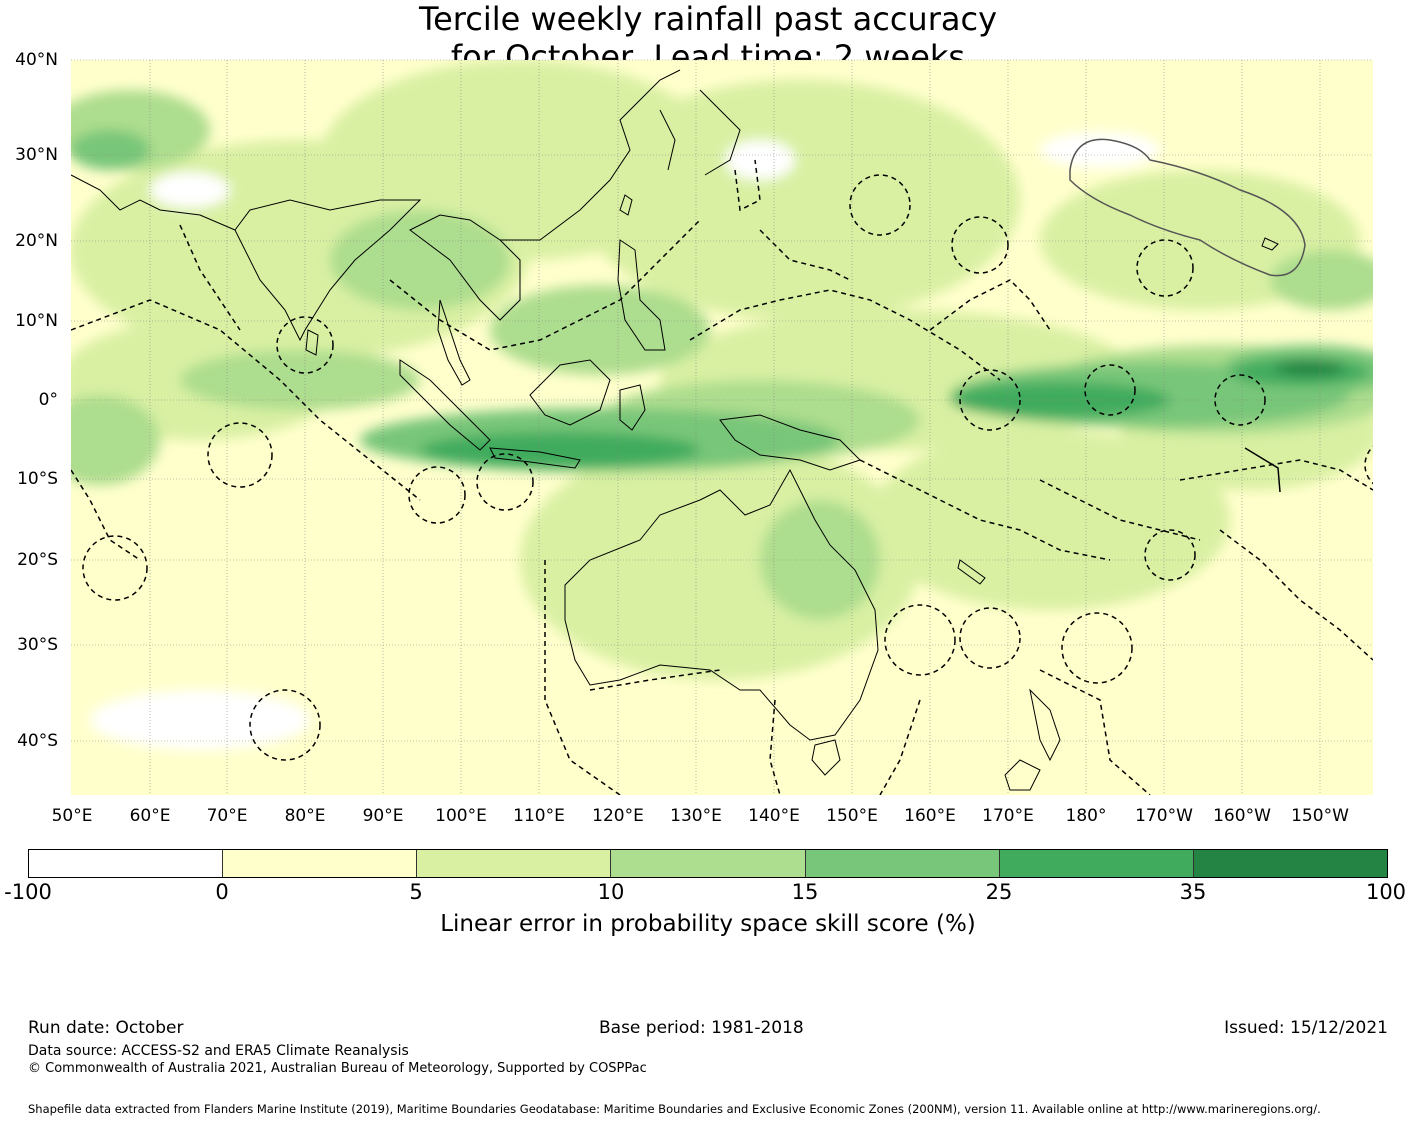  Describe the element at coordinates (1187, 207) in the screenshot. I see `solid-boundary` at that location.